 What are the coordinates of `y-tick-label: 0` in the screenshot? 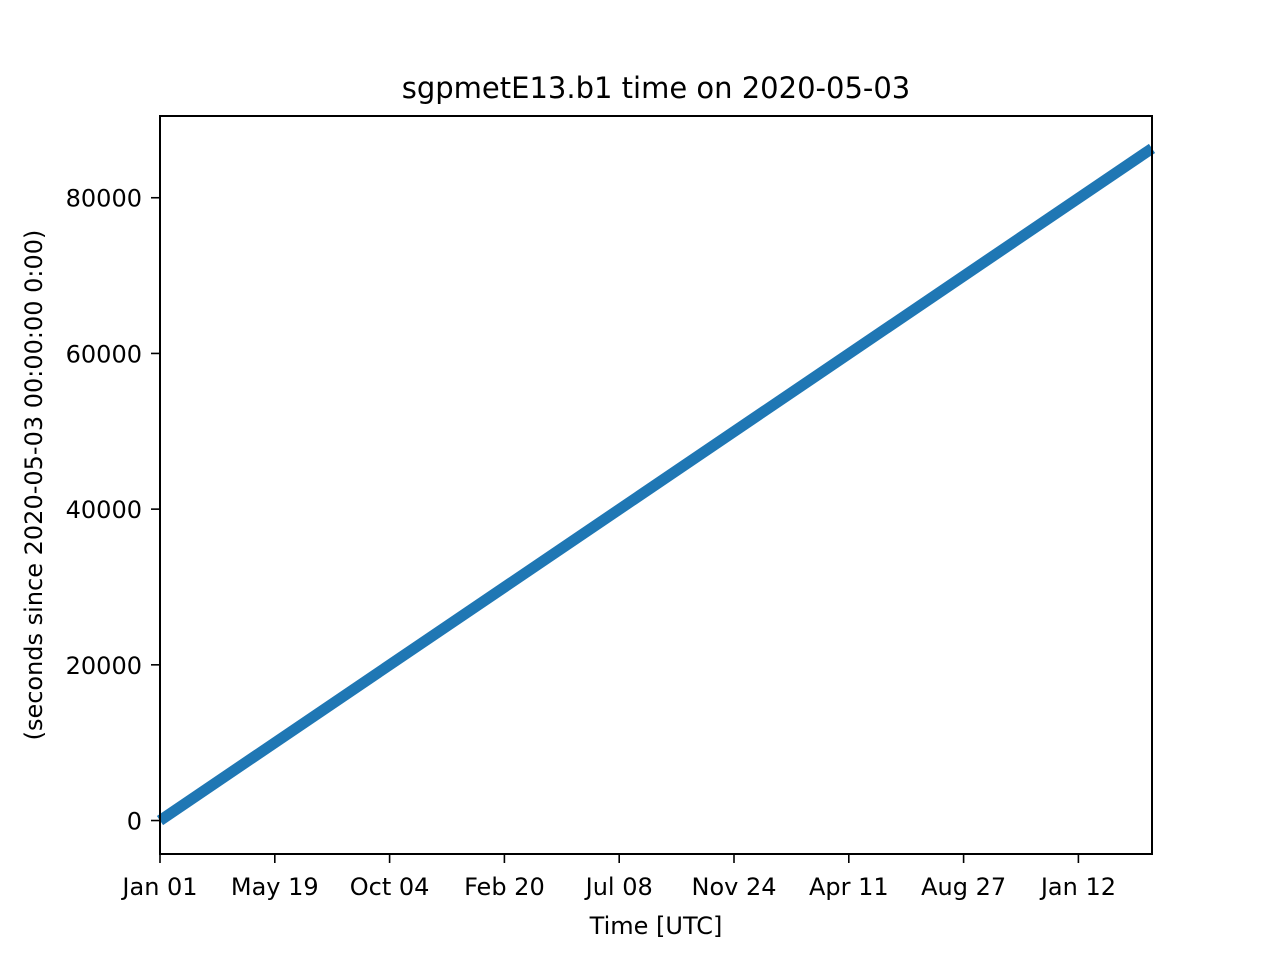 It's located at (134, 822).